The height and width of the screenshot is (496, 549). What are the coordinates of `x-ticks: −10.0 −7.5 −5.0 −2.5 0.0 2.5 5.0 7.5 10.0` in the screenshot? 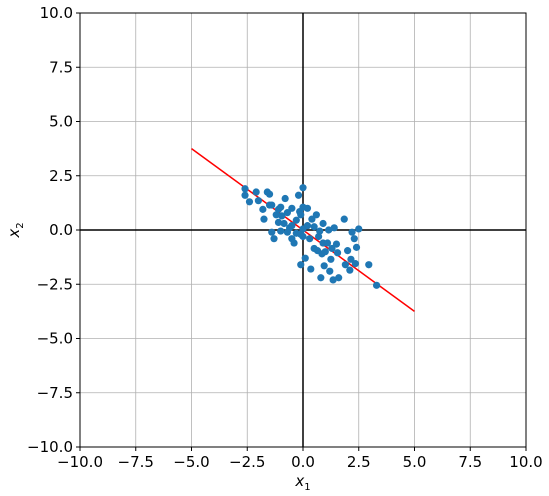 It's located at (300, 459).